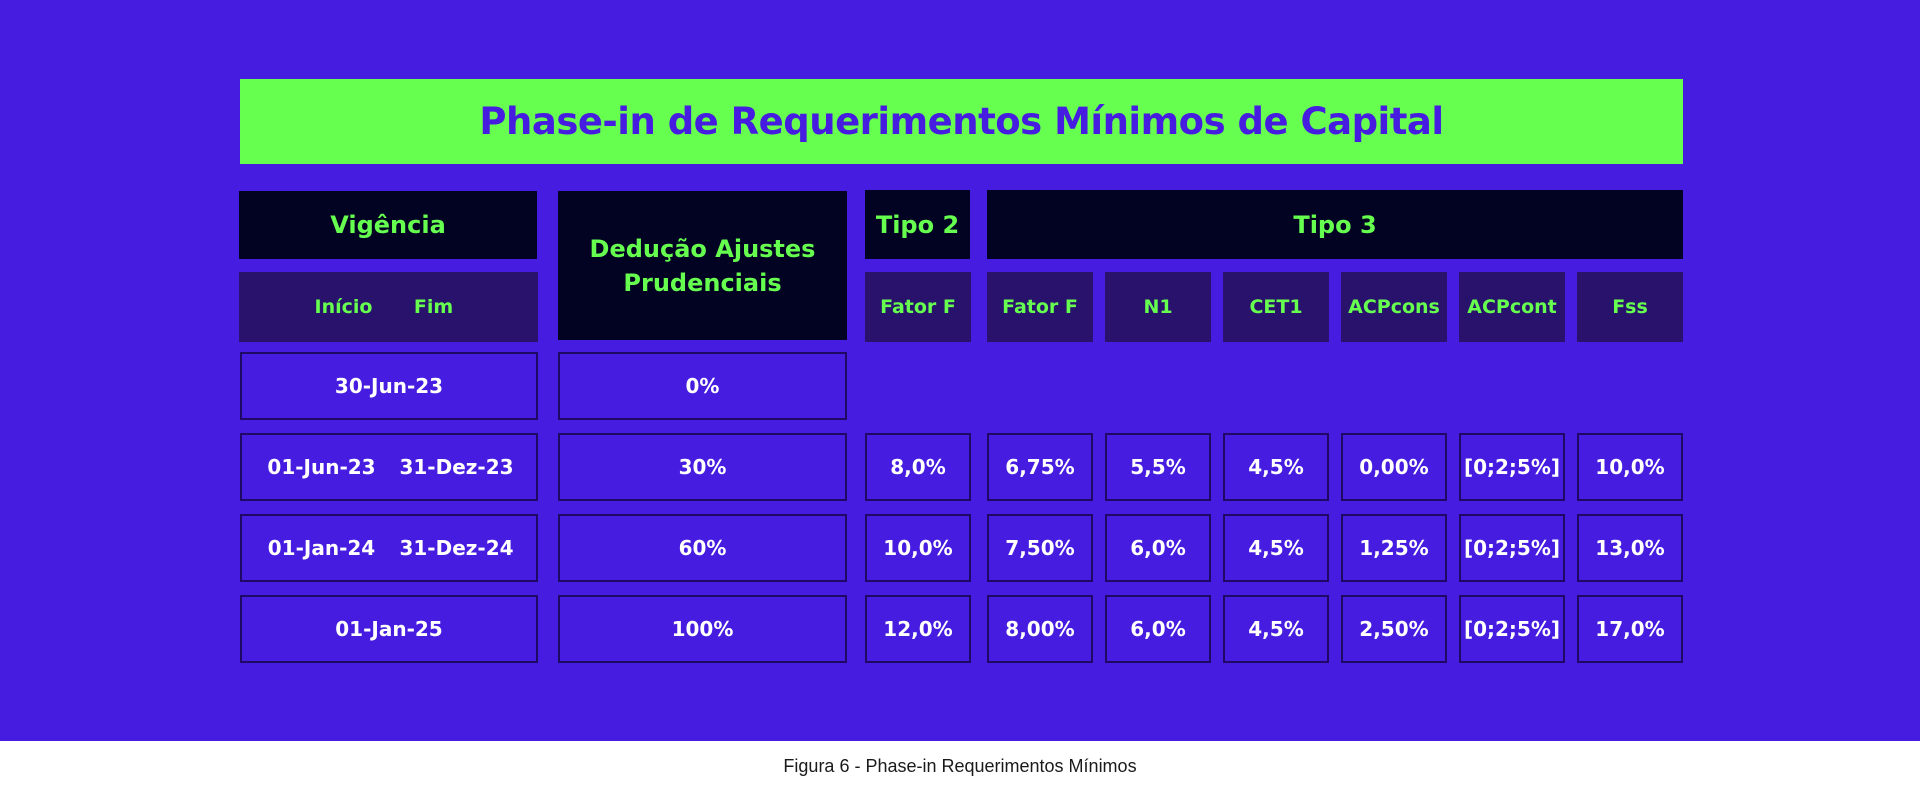 This screenshot has height=798, width=1920. I want to click on tipo2-cell: 10,0%, so click(918, 548).